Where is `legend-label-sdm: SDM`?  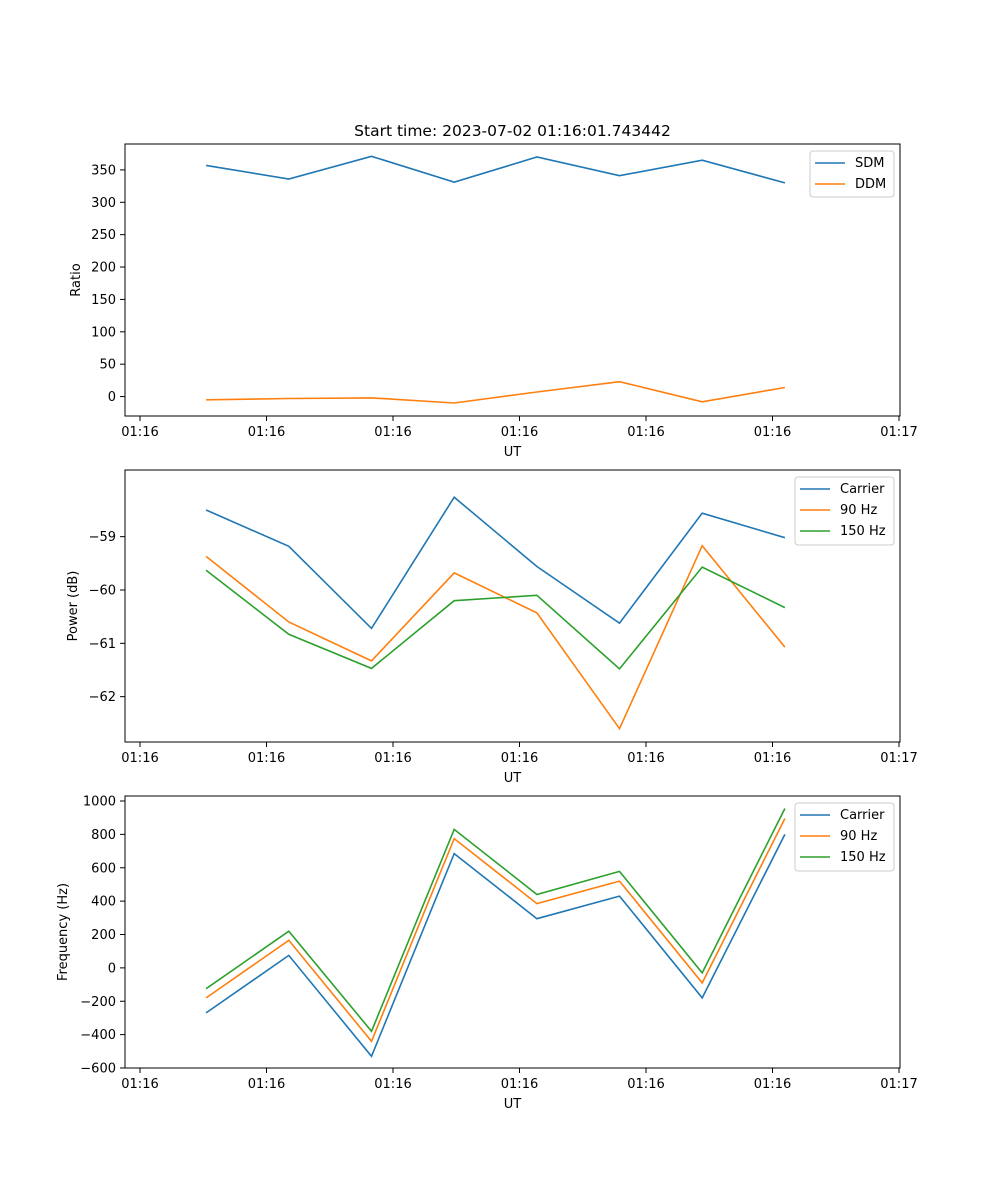
legend-label-sdm: SDM is located at coordinates (869, 163).